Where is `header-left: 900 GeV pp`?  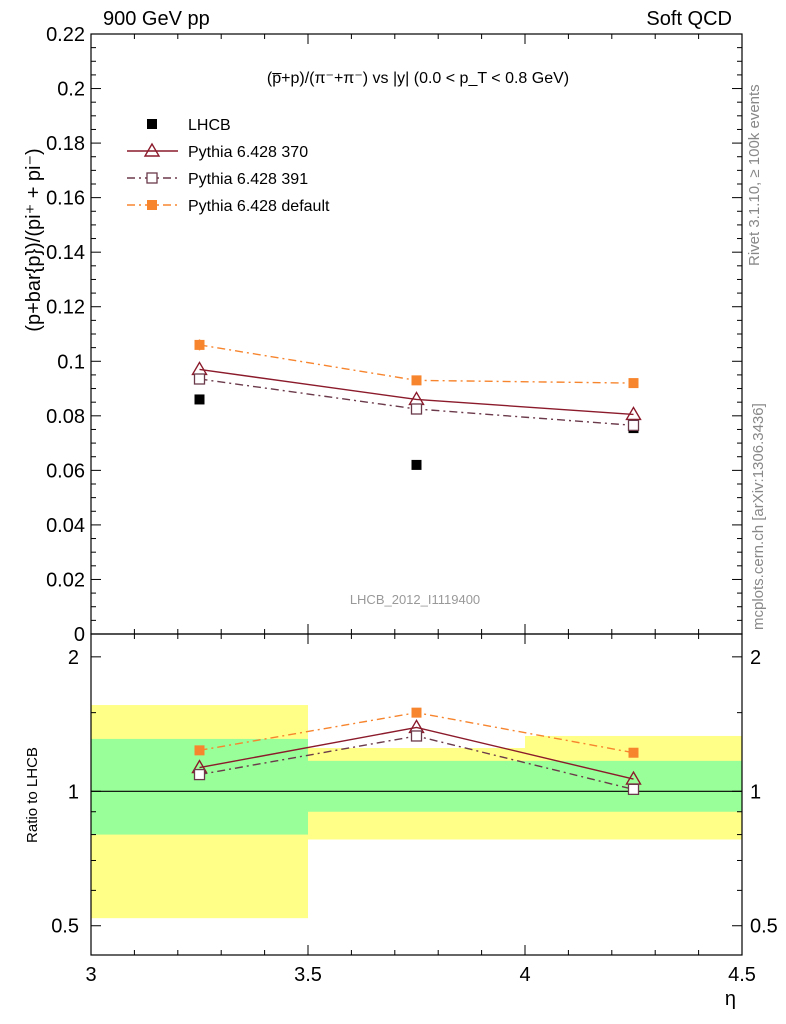
header-left: 900 GeV pp is located at coordinates (156, 19).